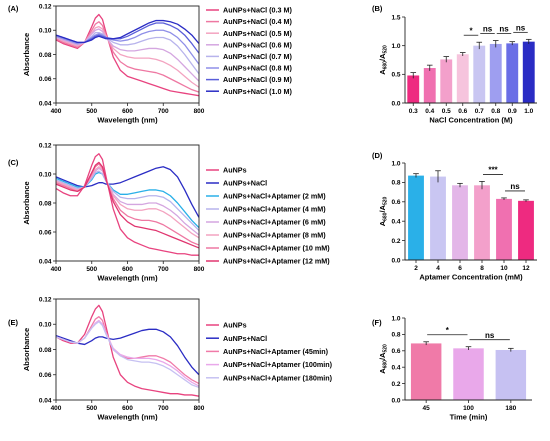  What do you see at coordinates (495, 111) in the screenshot?
I see `x-tick-label: 0.8` at bounding box center [495, 111].